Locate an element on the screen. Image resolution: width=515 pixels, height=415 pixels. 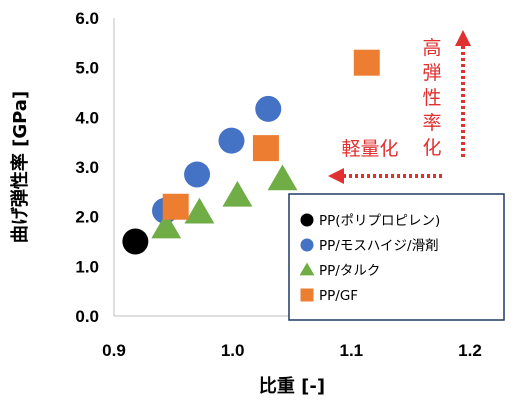
legend-label: PP/モスハイジ/滑剤 is located at coordinates (379, 246).